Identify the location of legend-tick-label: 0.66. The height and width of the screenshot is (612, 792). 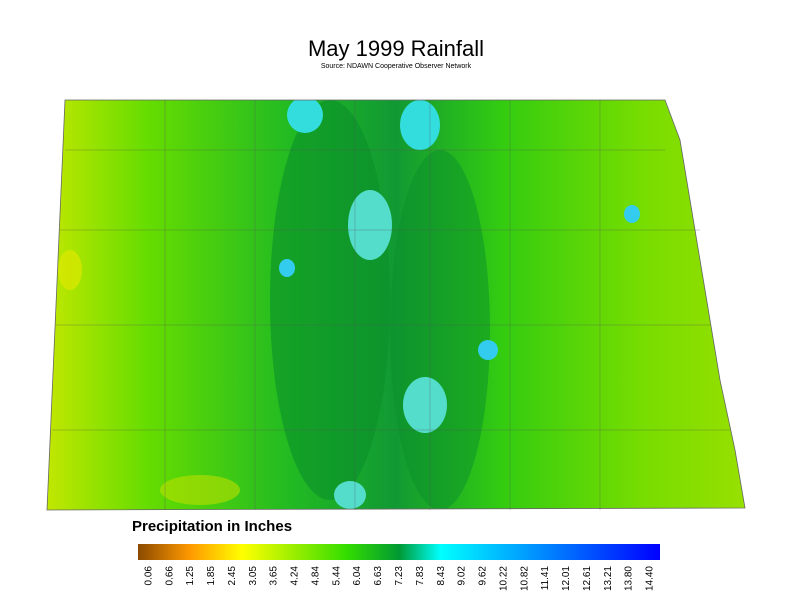
(169, 576).